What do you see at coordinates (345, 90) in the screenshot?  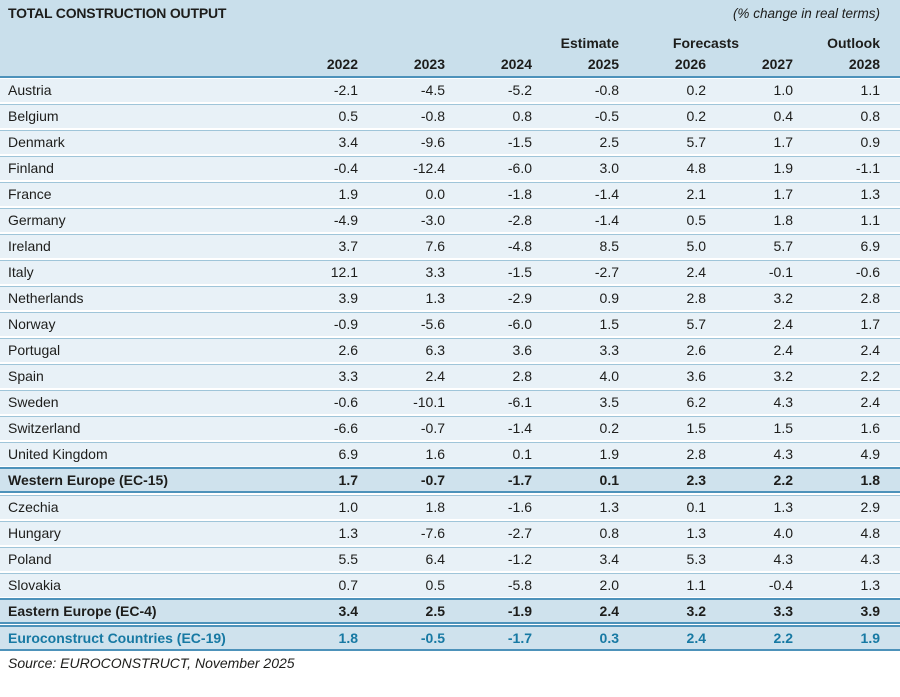 I see `cell-value: -2.1` at bounding box center [345, 90].